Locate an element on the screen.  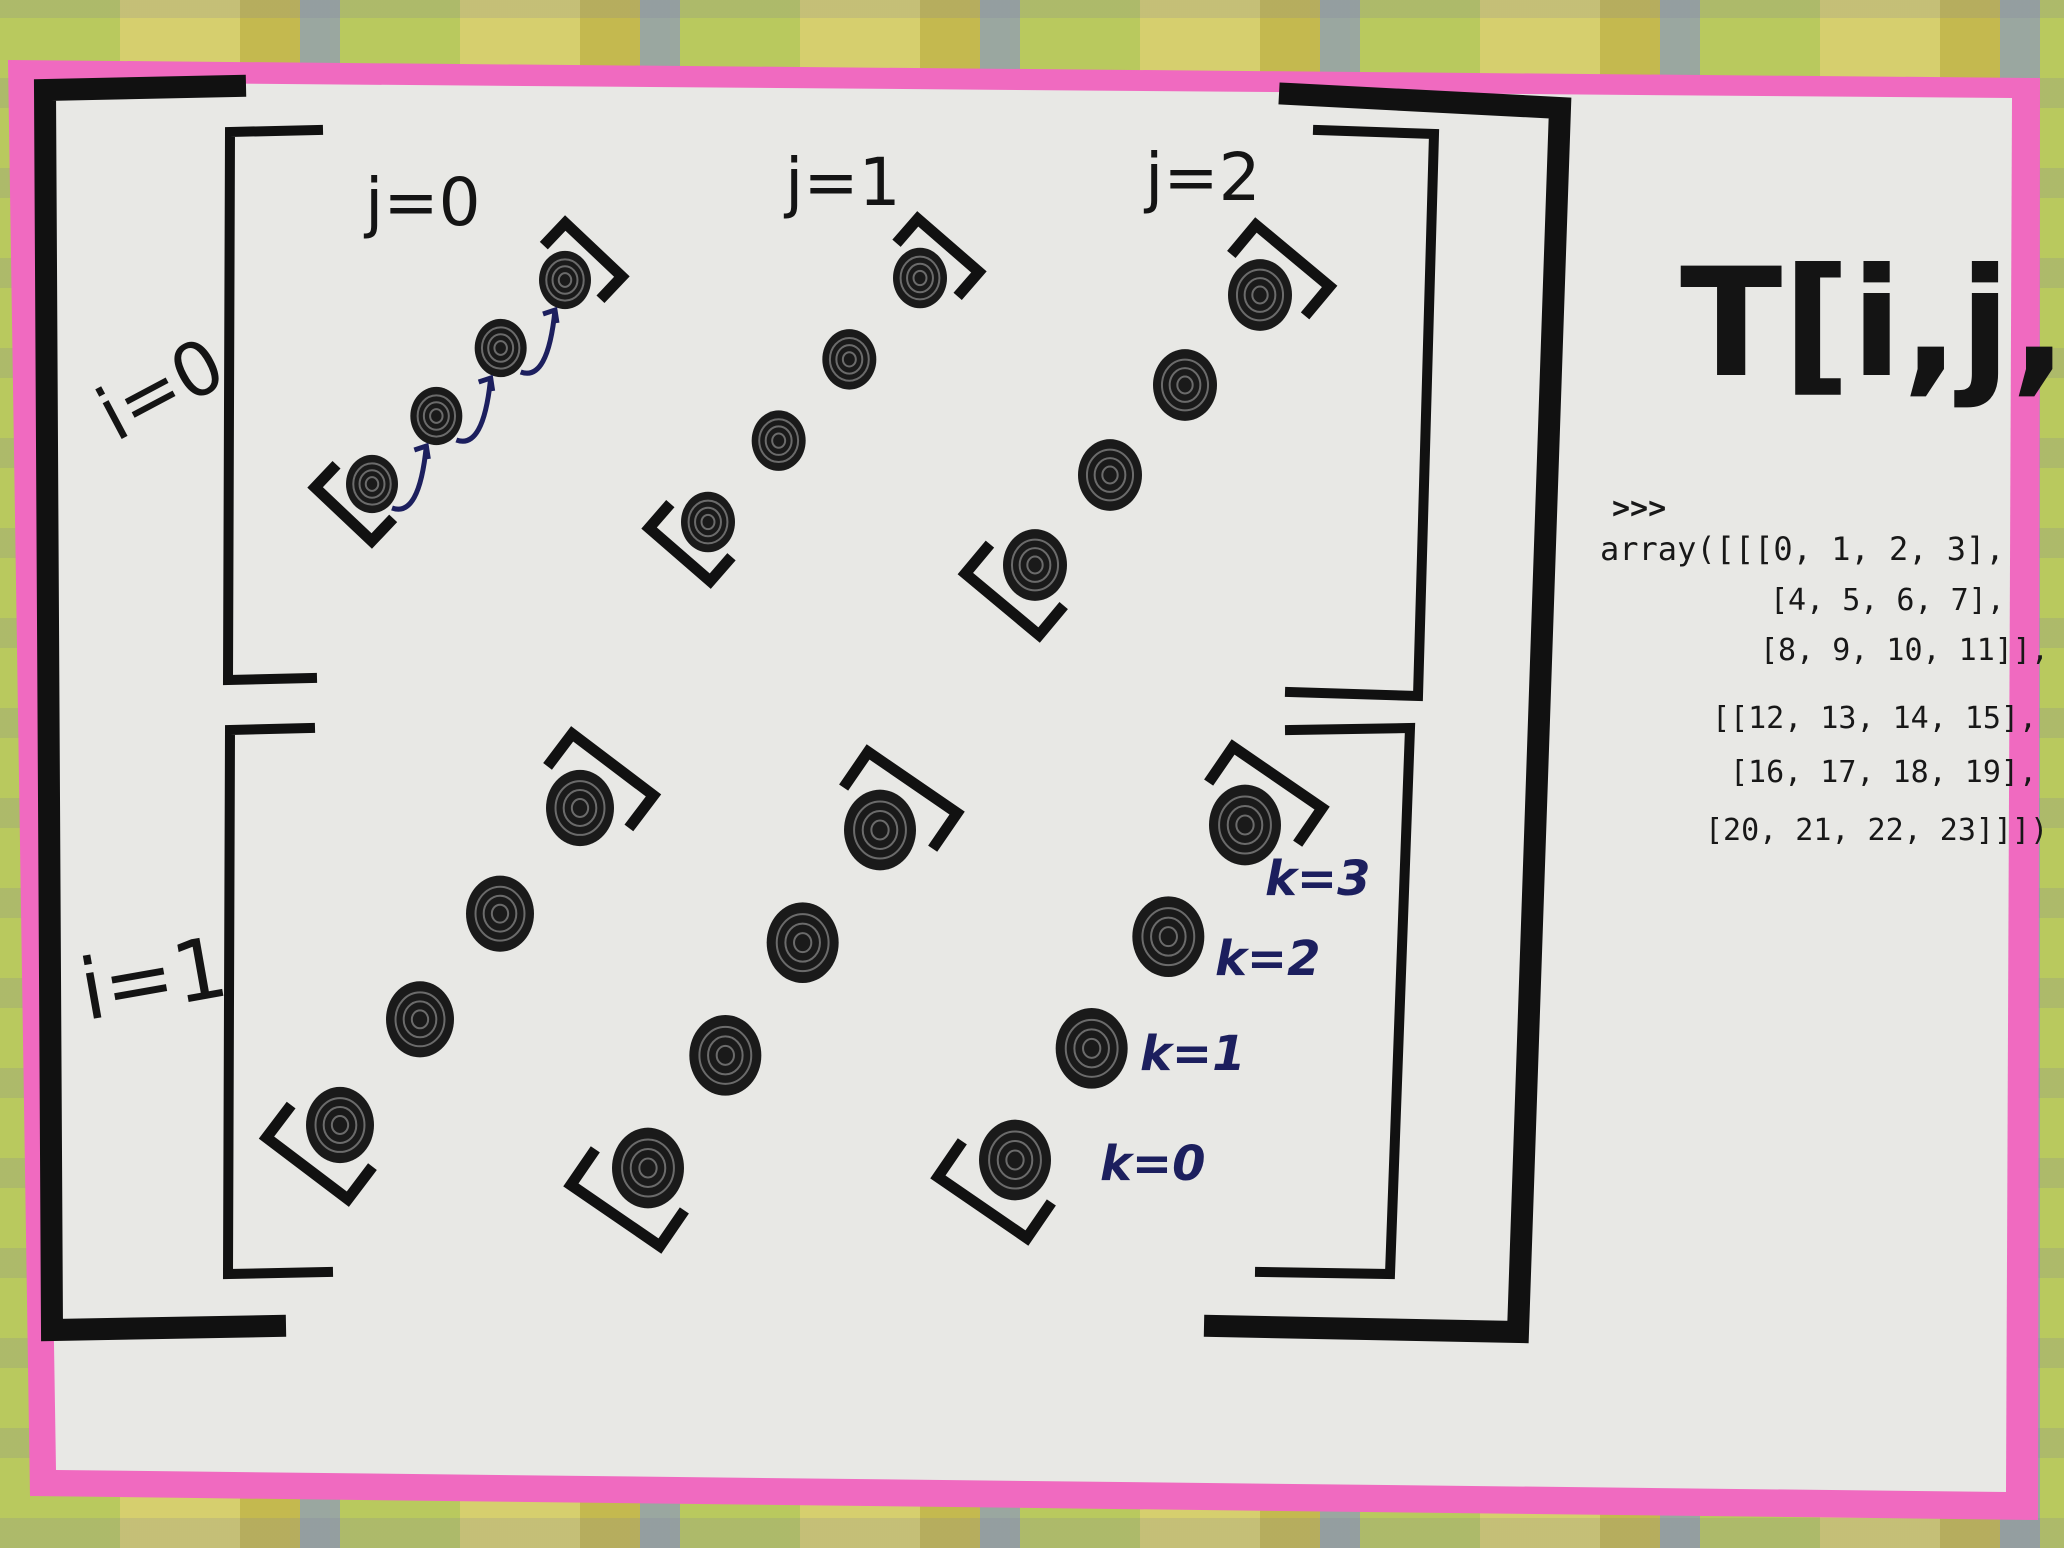
label-j1: j=1 is located at coordinates (842, 182).